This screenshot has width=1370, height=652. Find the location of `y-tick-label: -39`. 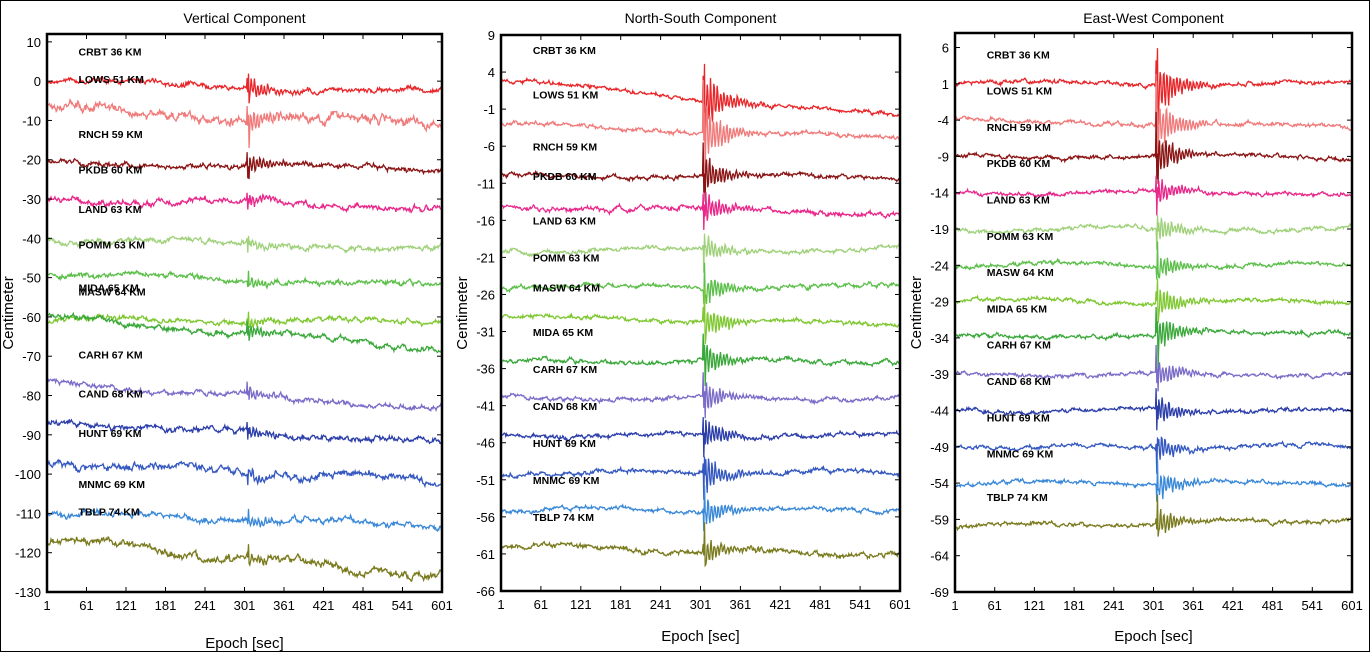

y-tick-label: -39 is located at coordinates (939, 374).